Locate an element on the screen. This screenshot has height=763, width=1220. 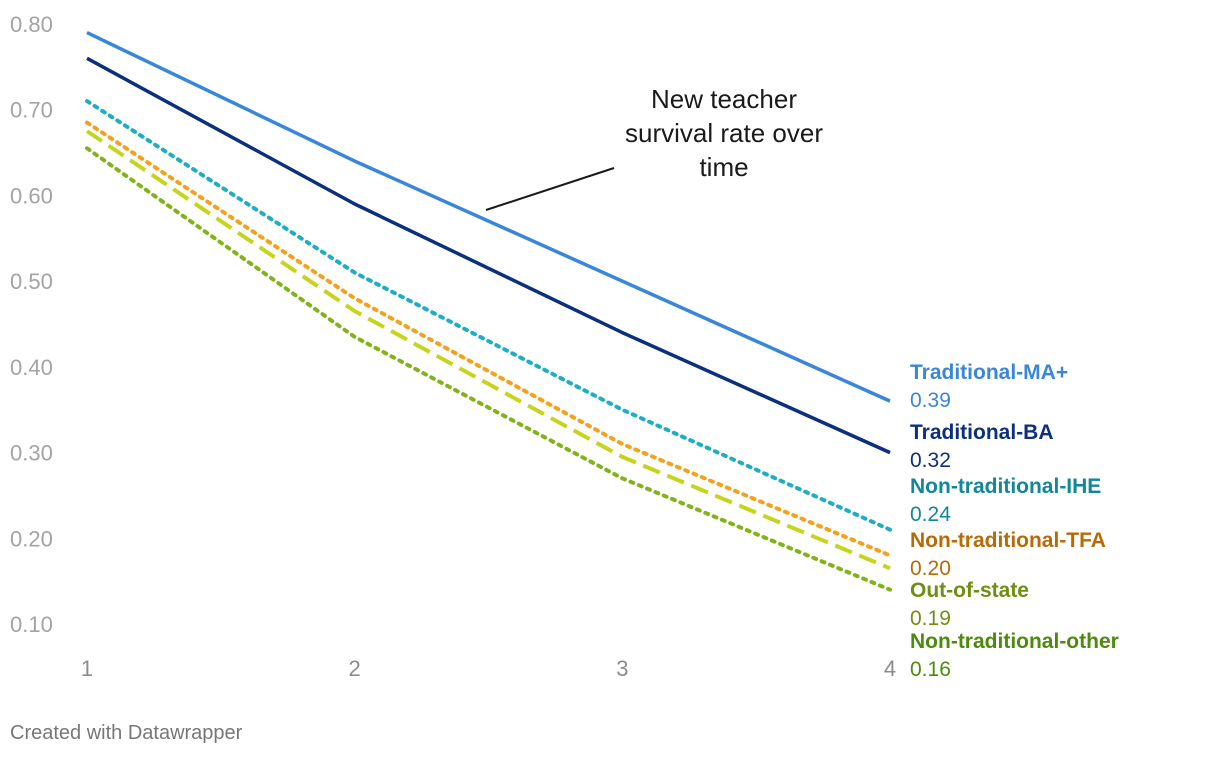
series-label-name: Non-traditional-IHE is located at coordinates (1005, 486).